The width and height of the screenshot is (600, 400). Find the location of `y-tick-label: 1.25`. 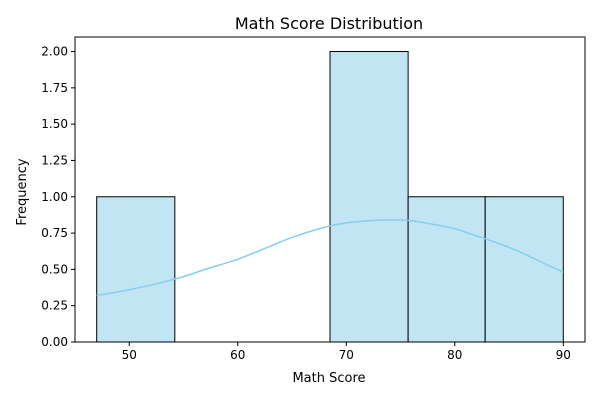

y-tick-label: 1.25 is located at coordinates (54, 160).